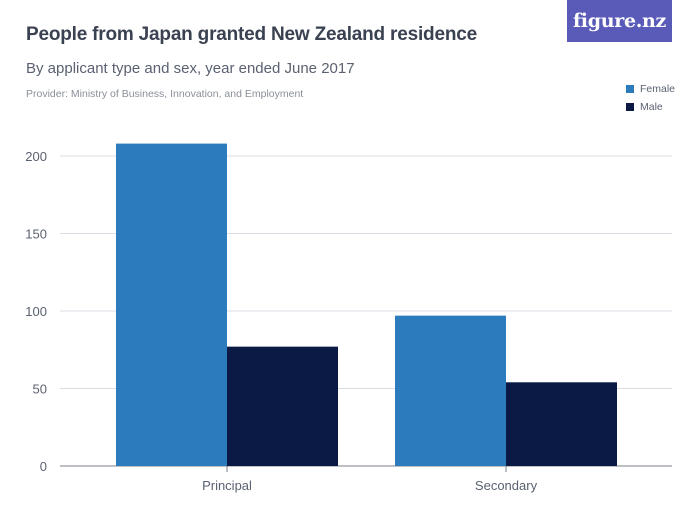 Image resolution: width=700 pixels, height=525 pixels. What do you see at coordinates (36, 234) in the screenshot?
I see `y-tick-label-150: 150` at bounding box center [36, 234].